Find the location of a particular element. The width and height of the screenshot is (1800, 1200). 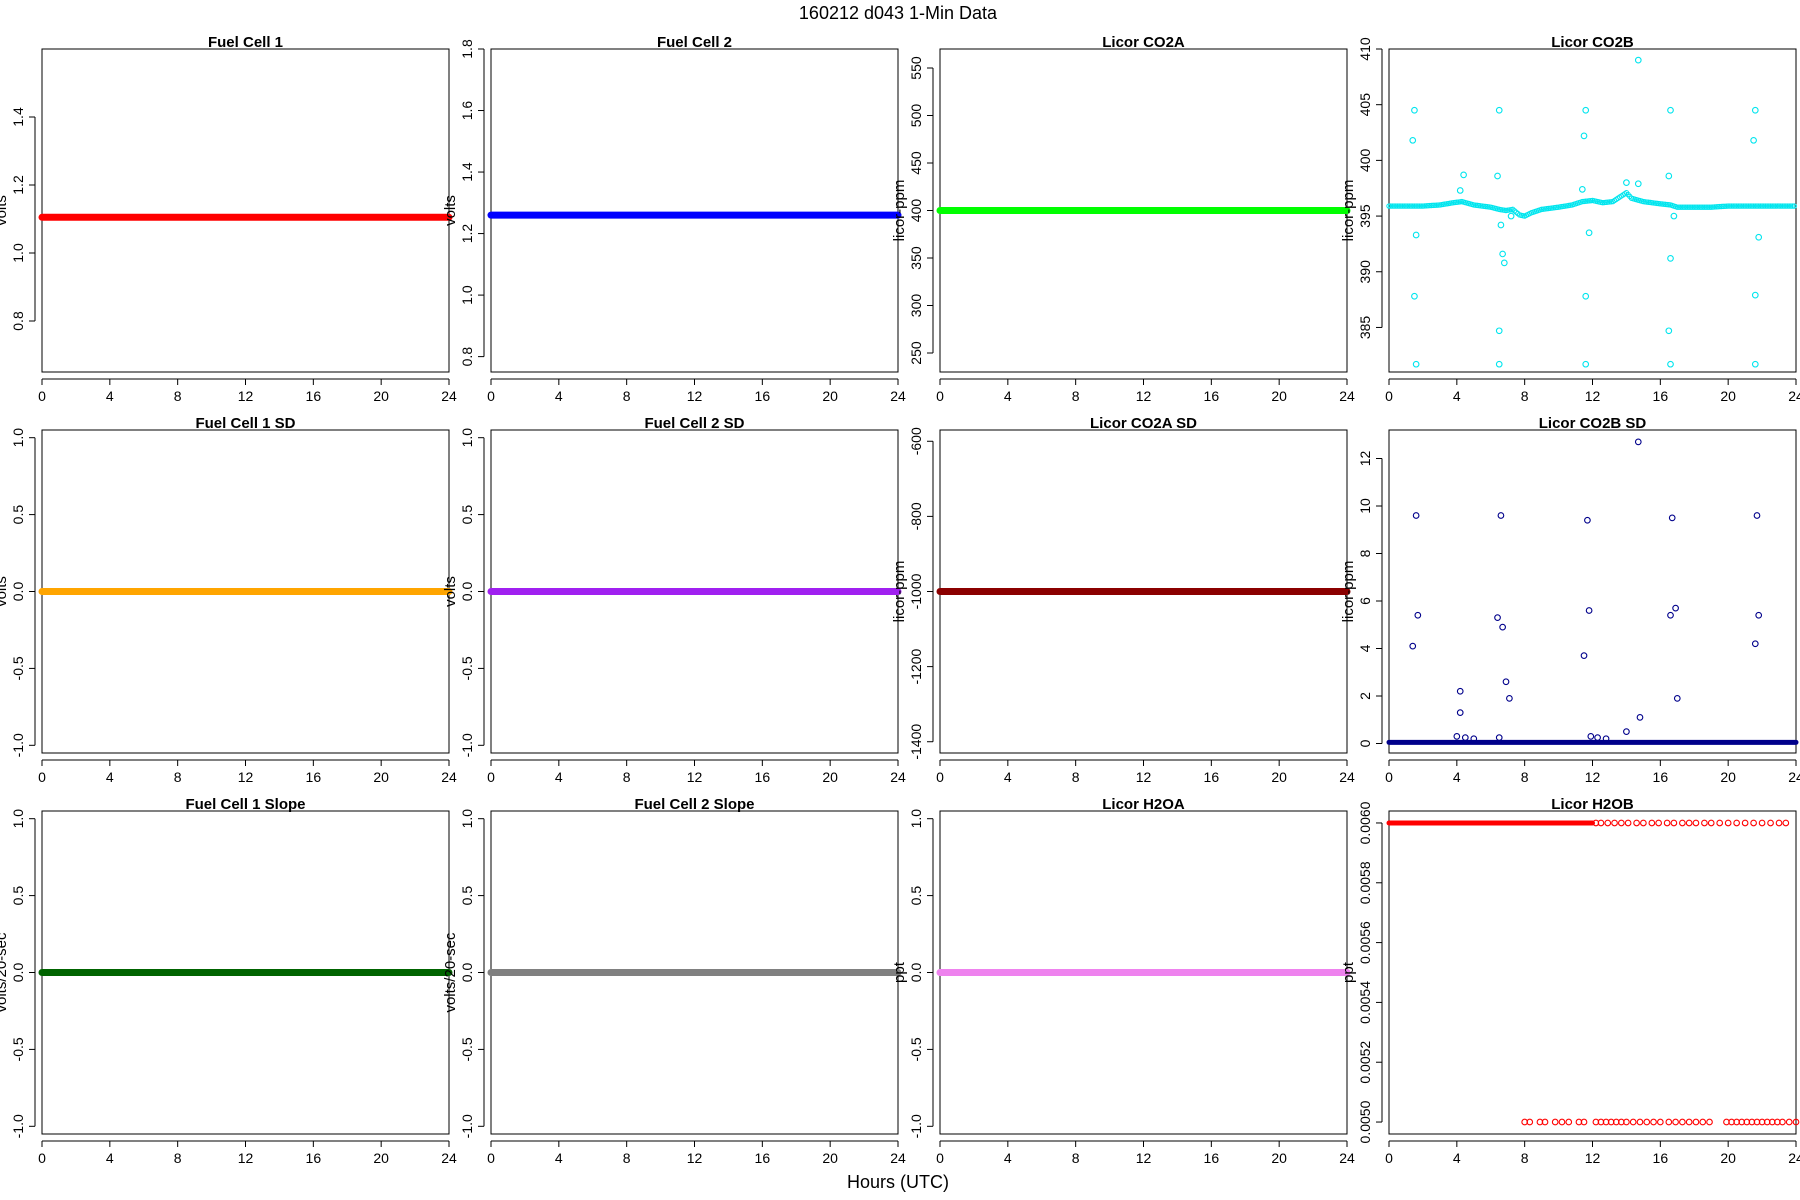

y-tick-label: 250 is located at coordinates (916, 353).